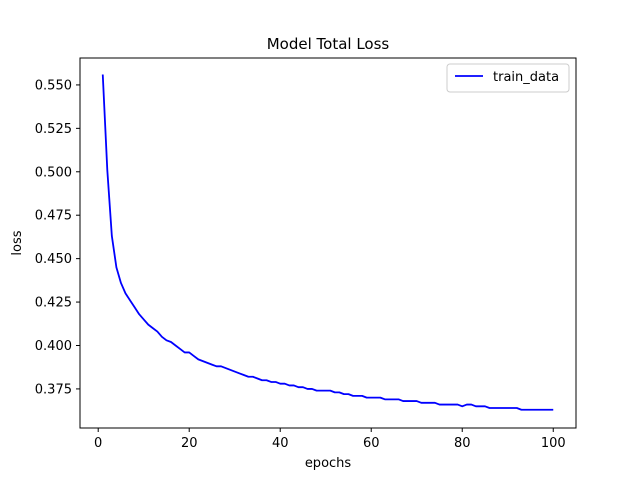  Describe the element at coordinates (328, 463) in the screenshot. I see `x-axis-label: epochs` at that location.